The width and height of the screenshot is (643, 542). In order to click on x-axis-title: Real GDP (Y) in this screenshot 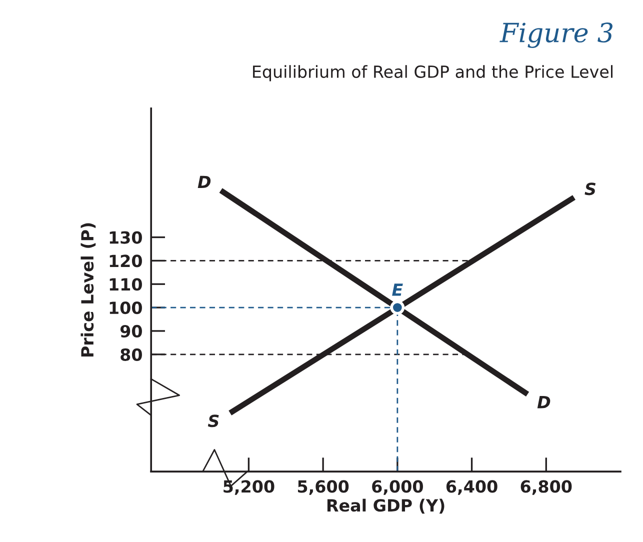, I will do `click(385, 506)`.